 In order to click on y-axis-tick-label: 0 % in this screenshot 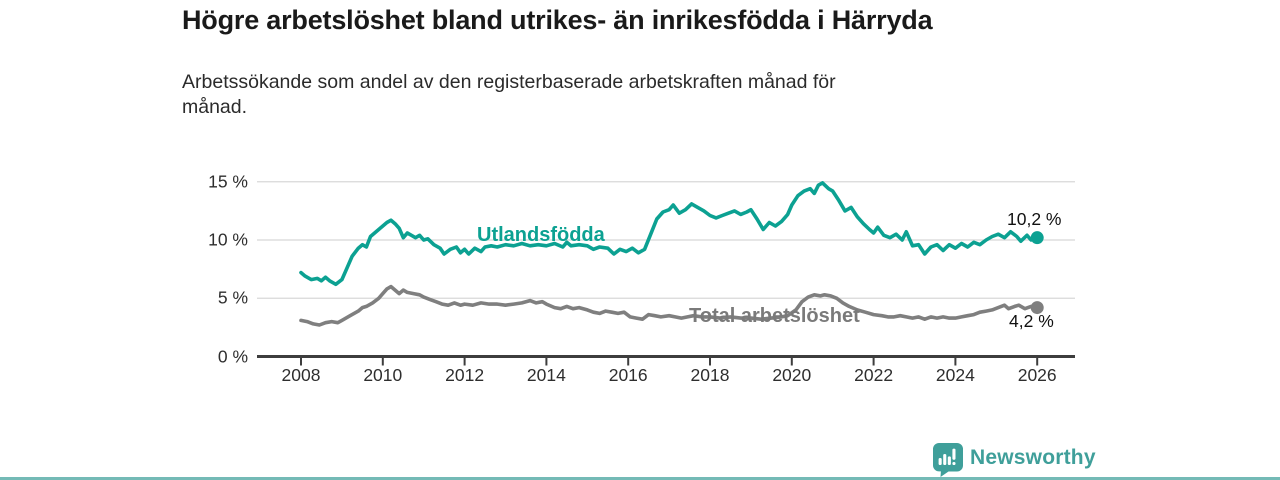, I will do `click(232, 356)`.